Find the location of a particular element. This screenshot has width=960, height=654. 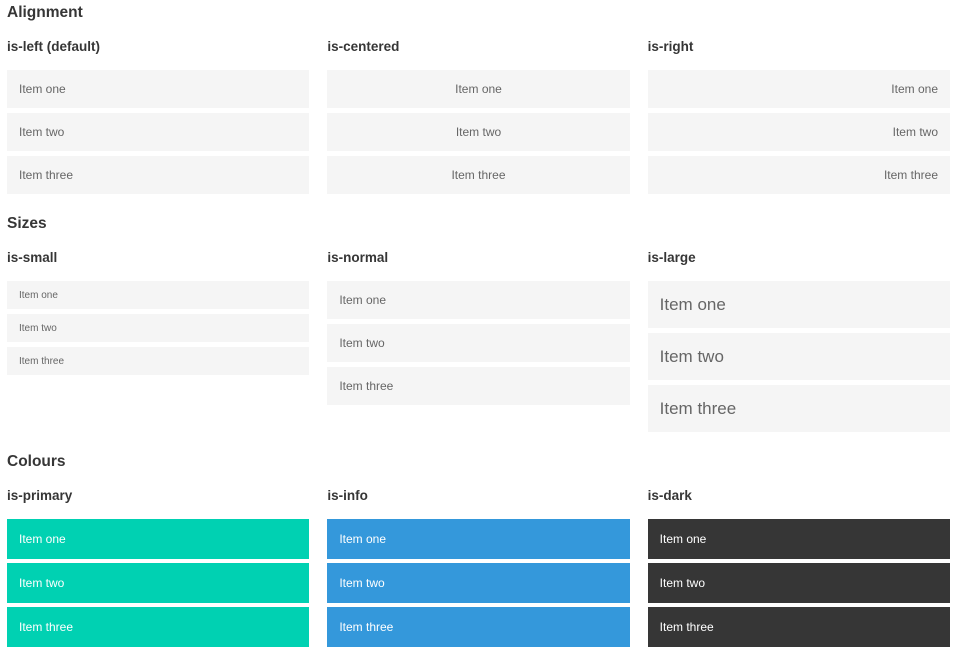

example-is-centered: is-centered Item one Item two Item three is located at coordinates (478, 110).